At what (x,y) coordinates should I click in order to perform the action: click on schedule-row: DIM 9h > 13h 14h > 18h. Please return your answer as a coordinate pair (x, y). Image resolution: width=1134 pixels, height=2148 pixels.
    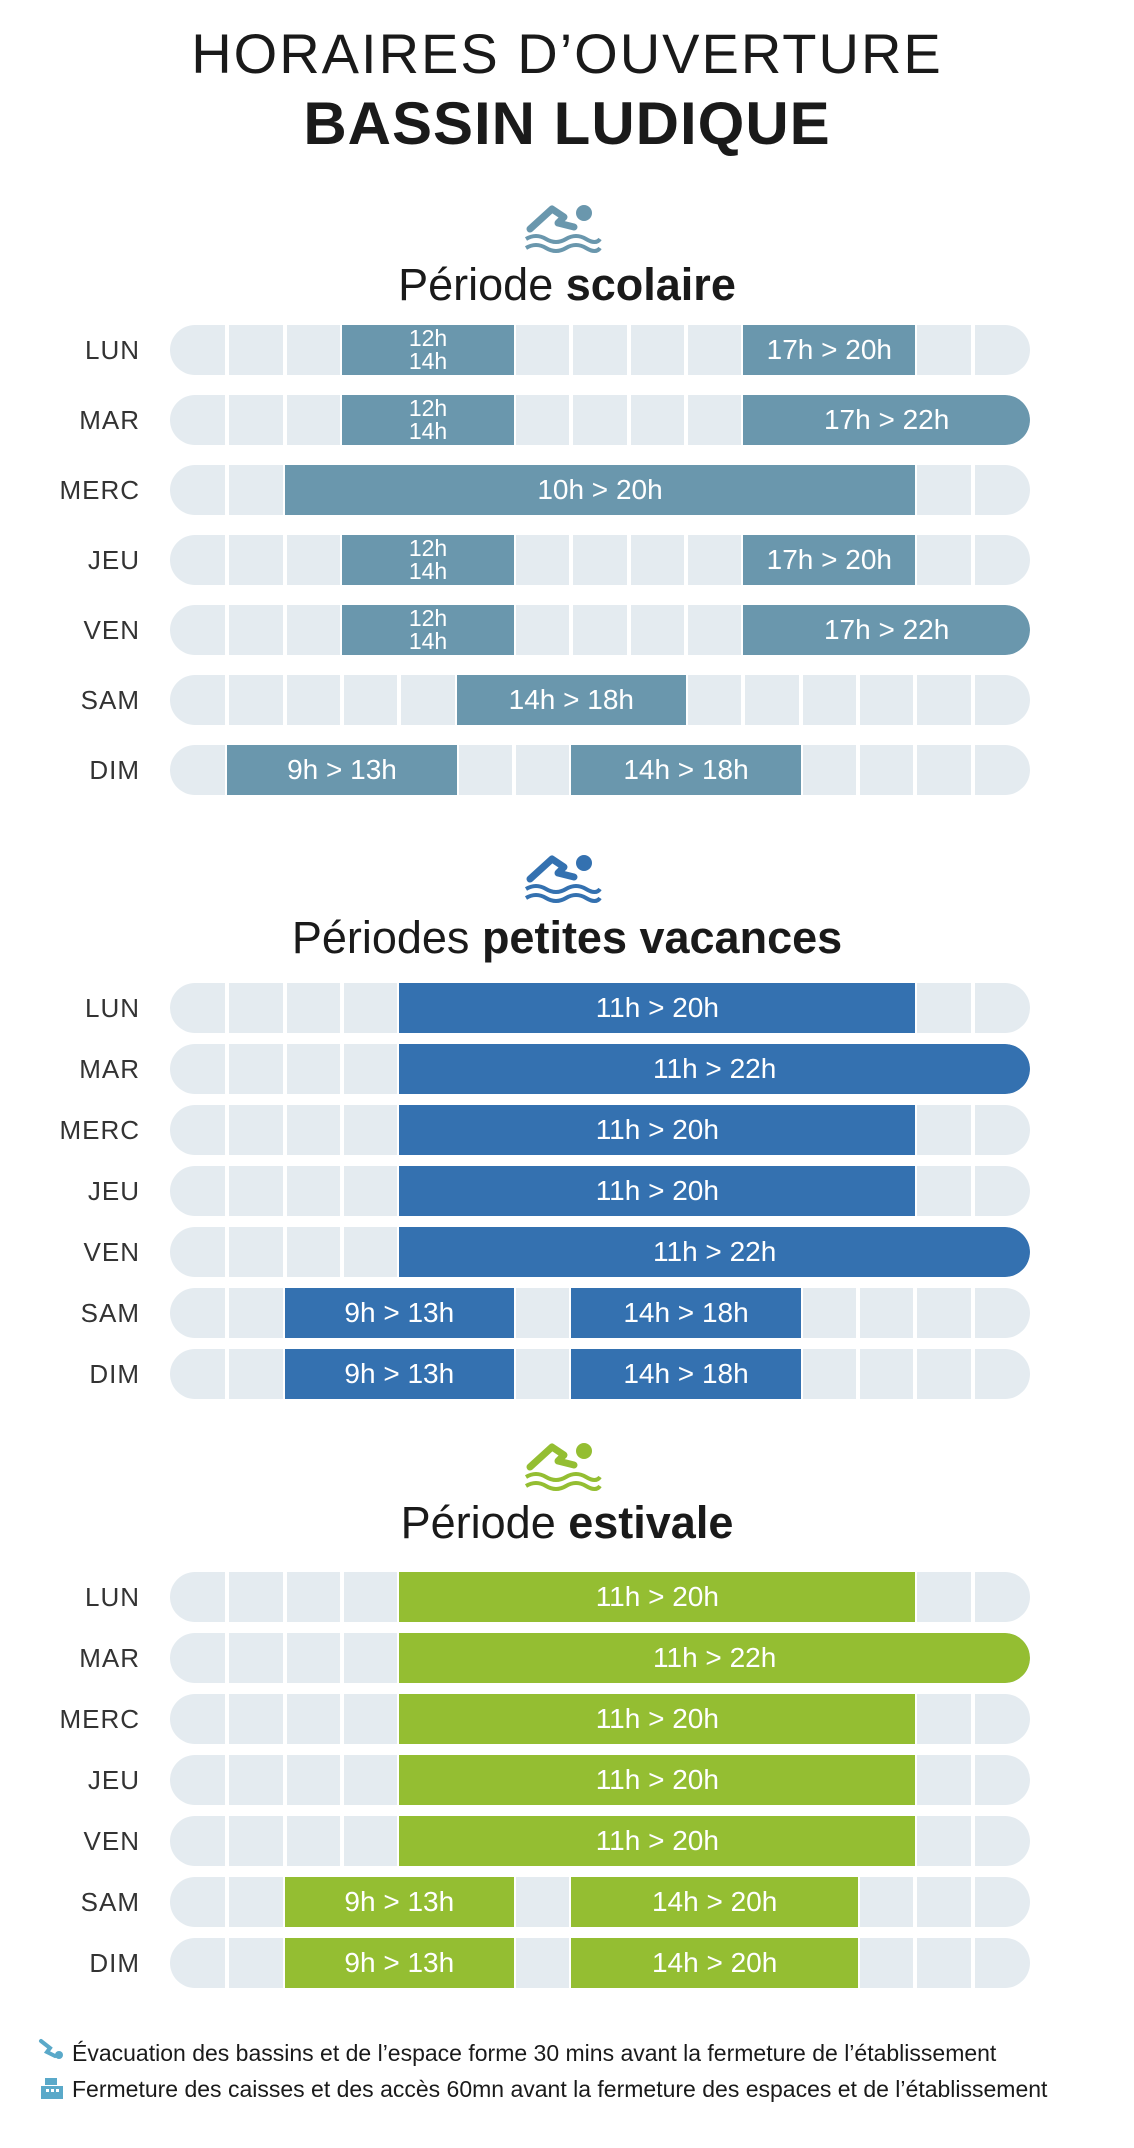
    Looking at the image, I should click on (567, 1374).